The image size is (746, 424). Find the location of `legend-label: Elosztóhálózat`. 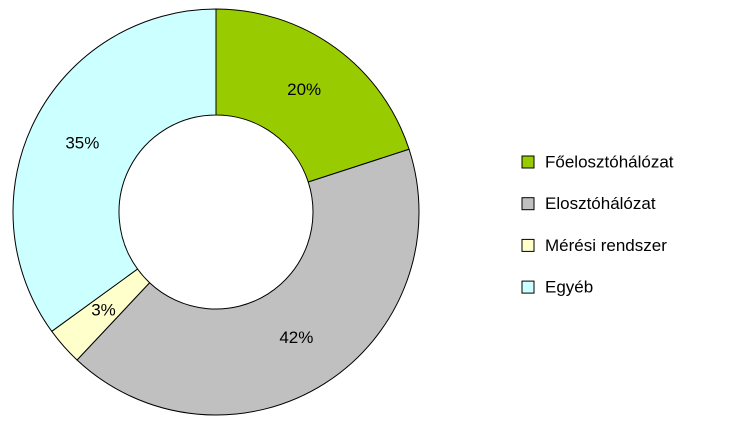

legend-label: Elosztóhálózat is located at coordinates (600, 203).